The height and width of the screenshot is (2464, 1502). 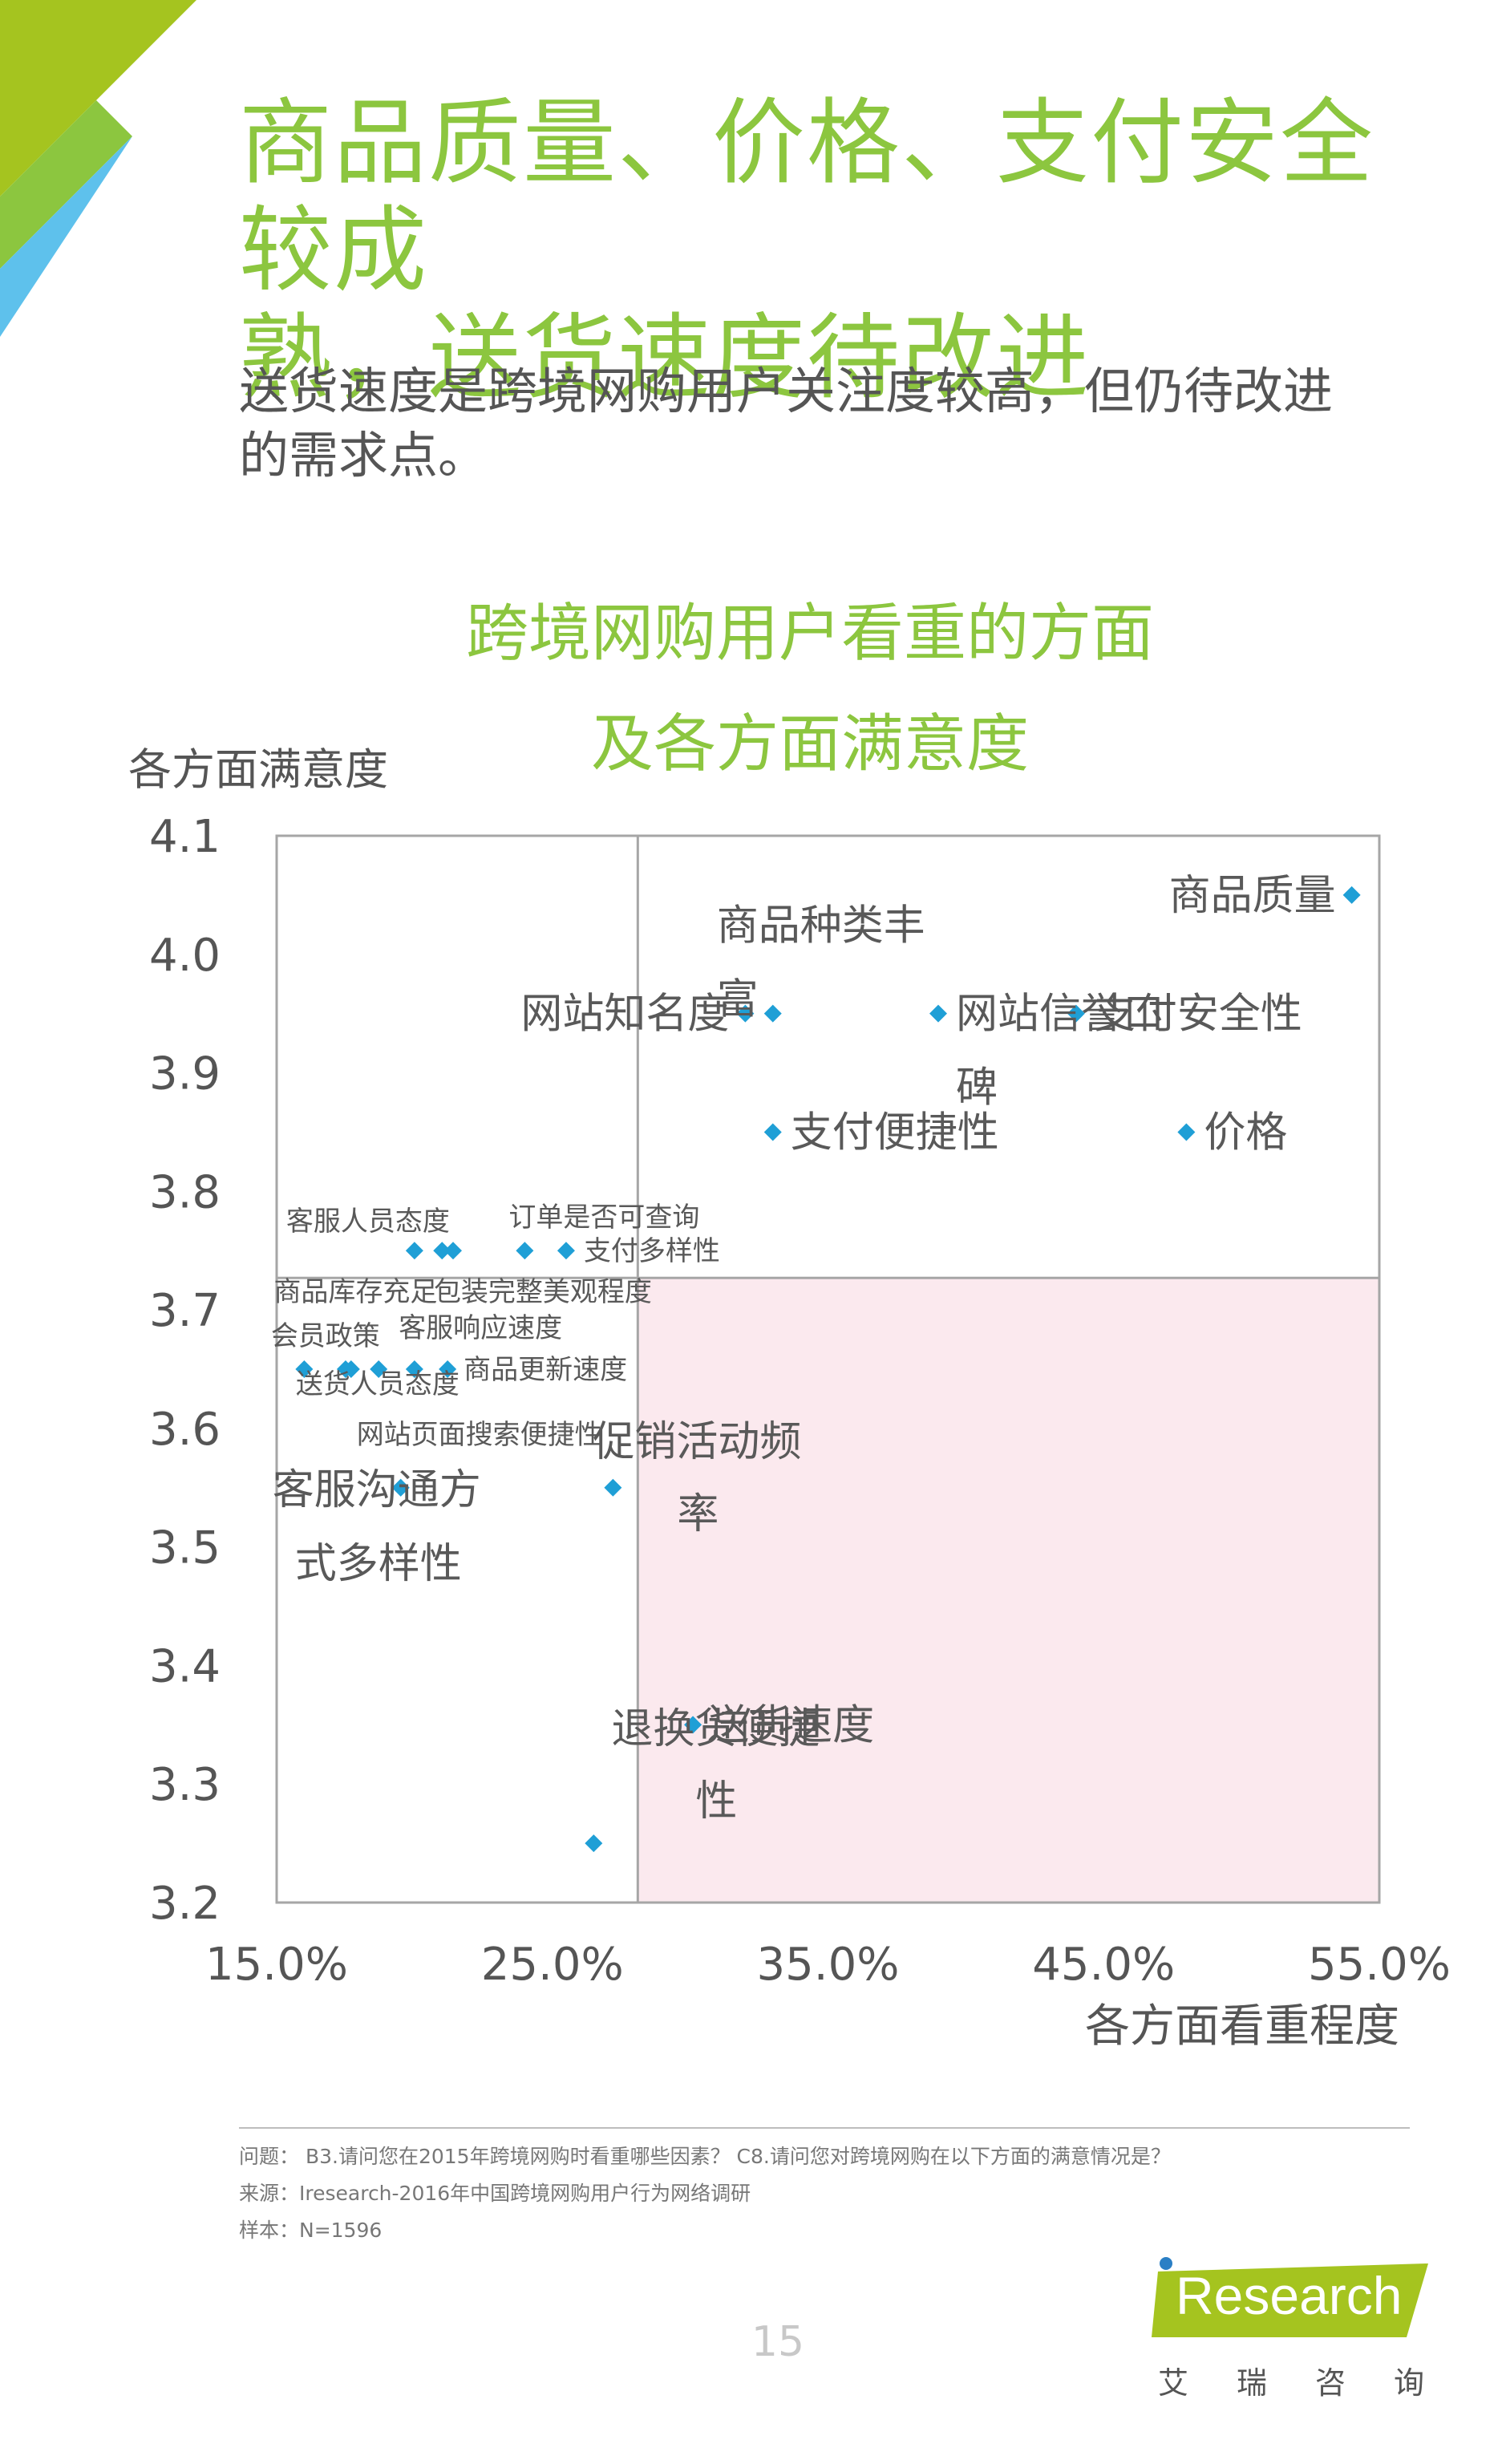 What do you see at coordinates (778, 2342) in the screenshot?
I see `page-number: 15` at bounding box center [778, 2342].